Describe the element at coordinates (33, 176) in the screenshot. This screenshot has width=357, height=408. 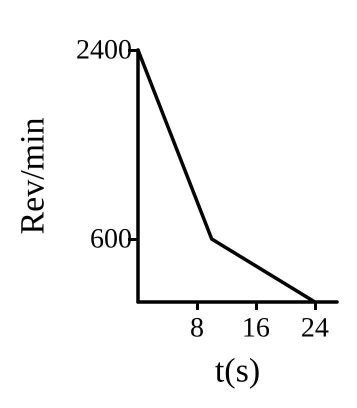
I see `y-axis-title: Rev/min` at that location.